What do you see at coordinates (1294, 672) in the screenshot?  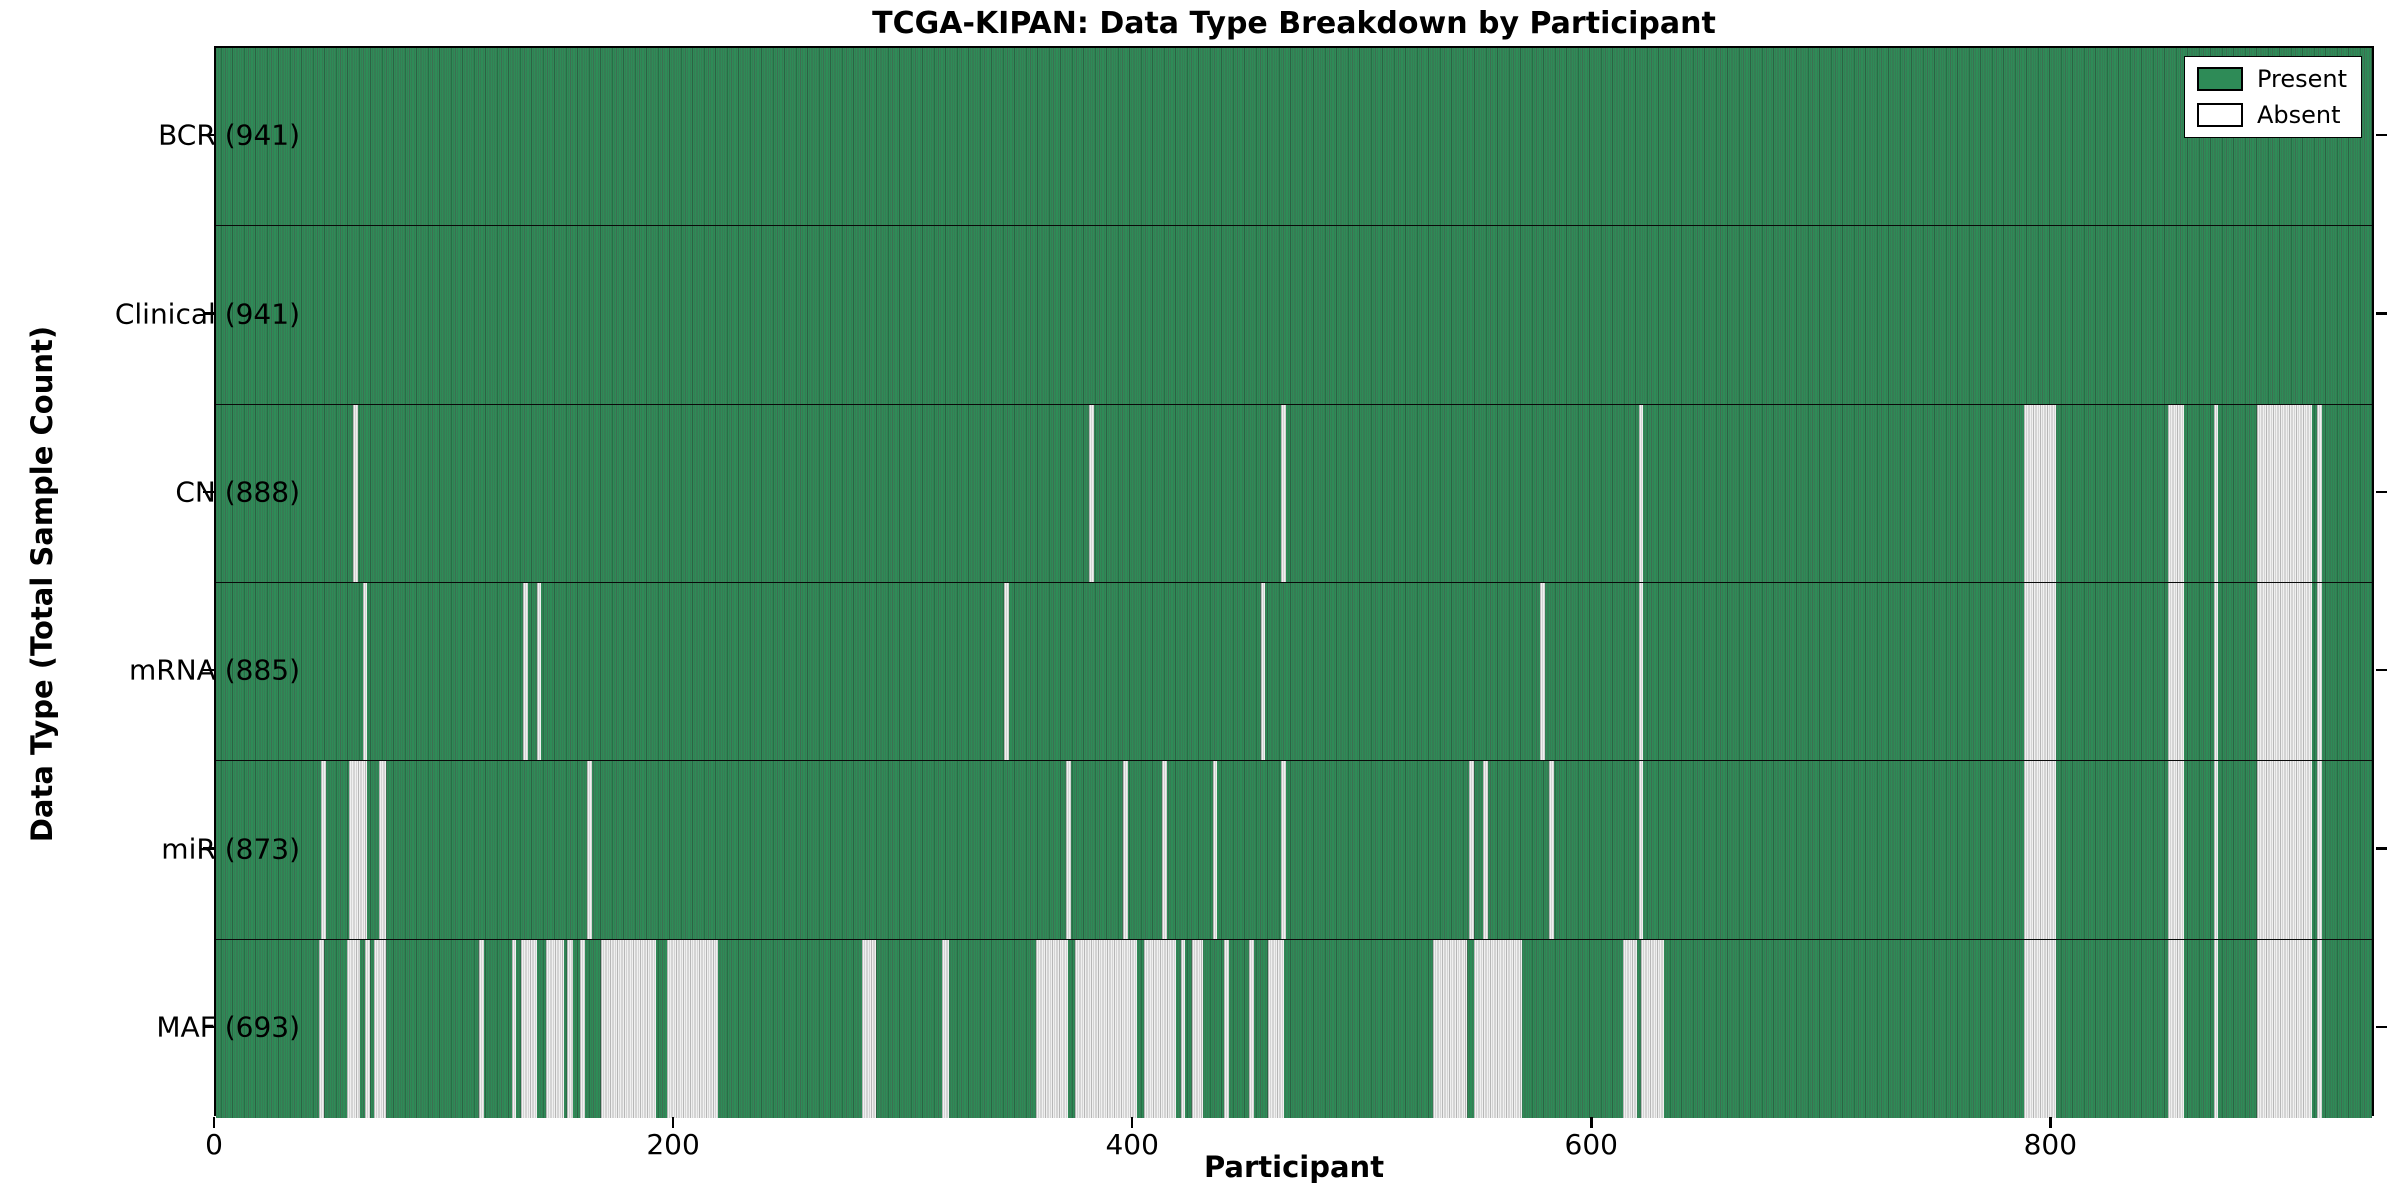 I see `row-mRNA` at bounding box center [1294, 672].